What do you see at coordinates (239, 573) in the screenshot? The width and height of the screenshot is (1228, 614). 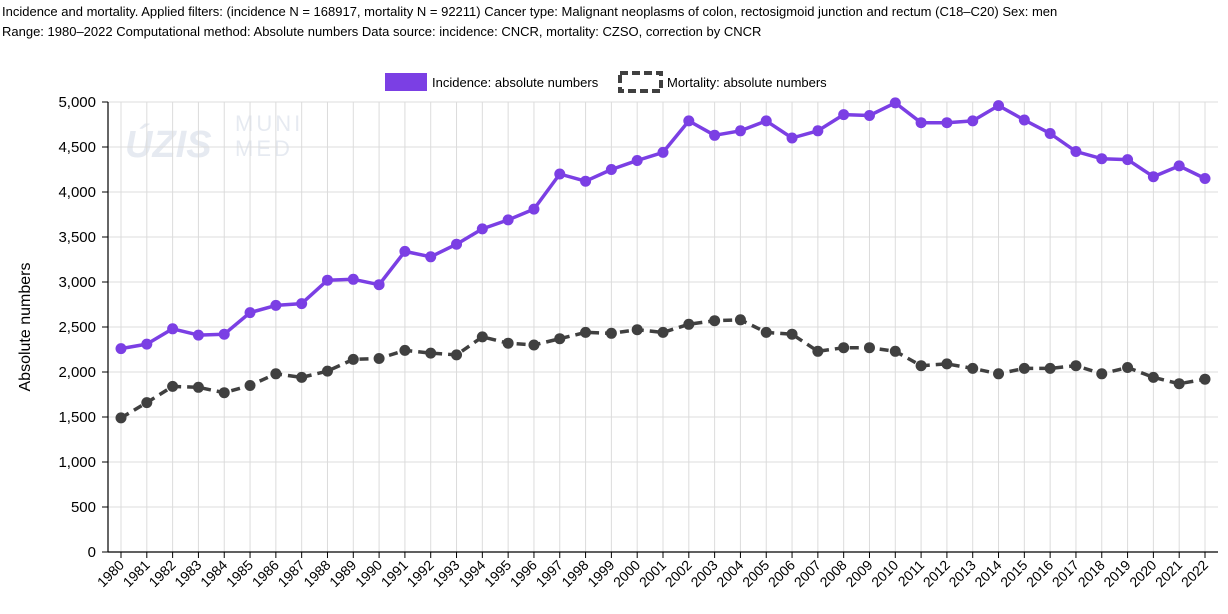 I see `x-tick-label: 1985` at bounding box center [239, 573].